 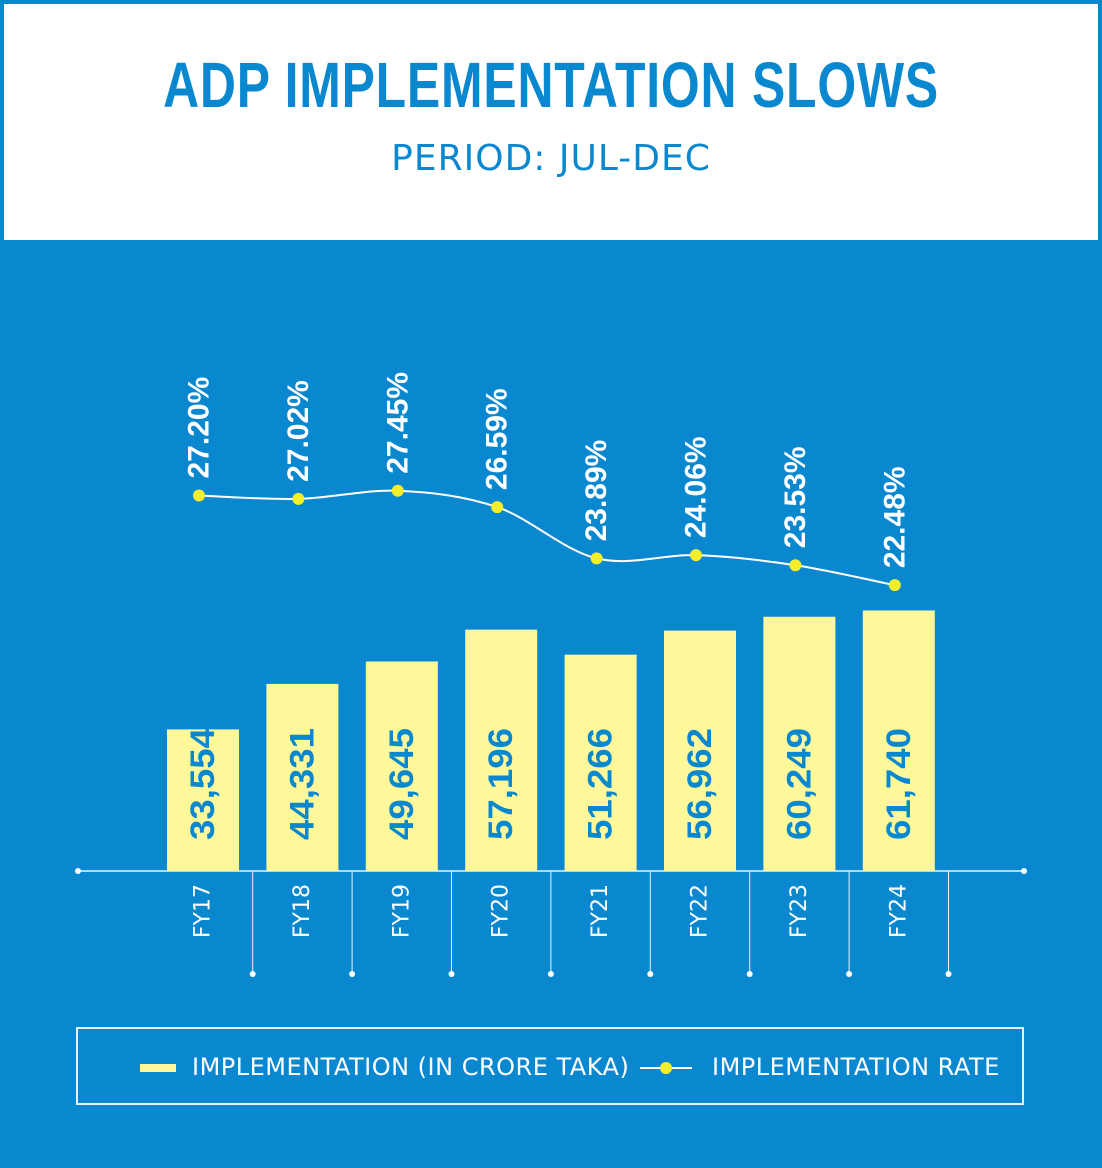 I want to click on rate-value-label: 23.53%, so click(x=795, y=497).